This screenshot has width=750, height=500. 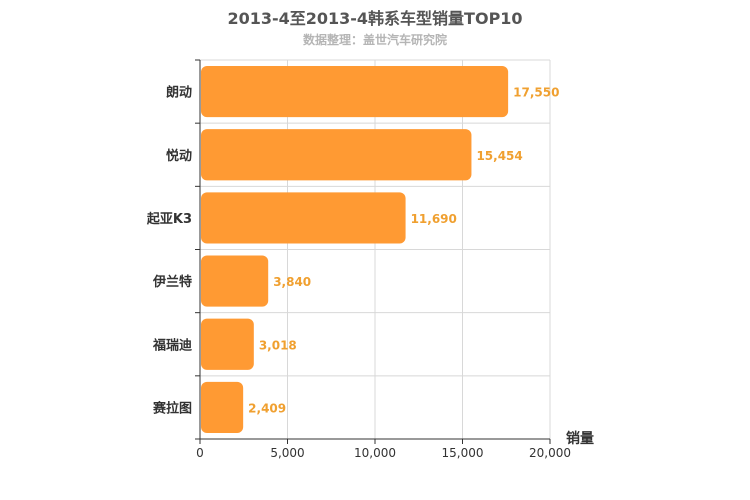 What do you see at coordinates (499, 156) in the screenshot?
I see `data-label-1: 15,454` at bounding box center [499, 156].